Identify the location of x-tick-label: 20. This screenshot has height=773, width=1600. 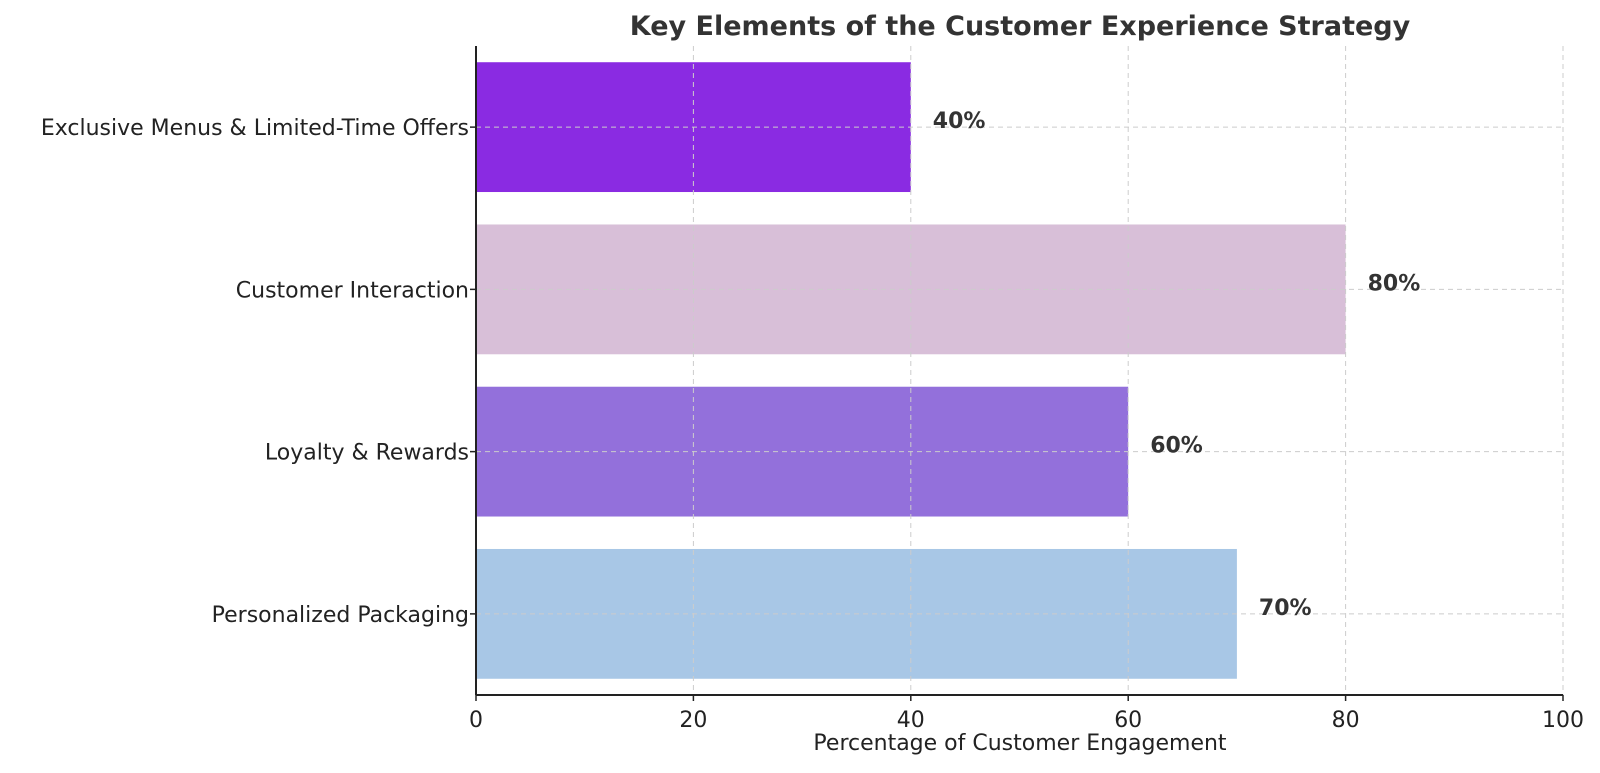
(693, 720).